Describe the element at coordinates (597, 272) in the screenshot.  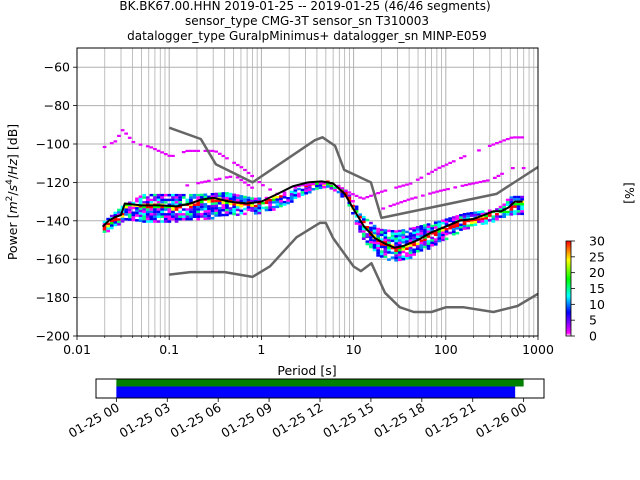
I see `colorbar-tick-label: 20` at that location.